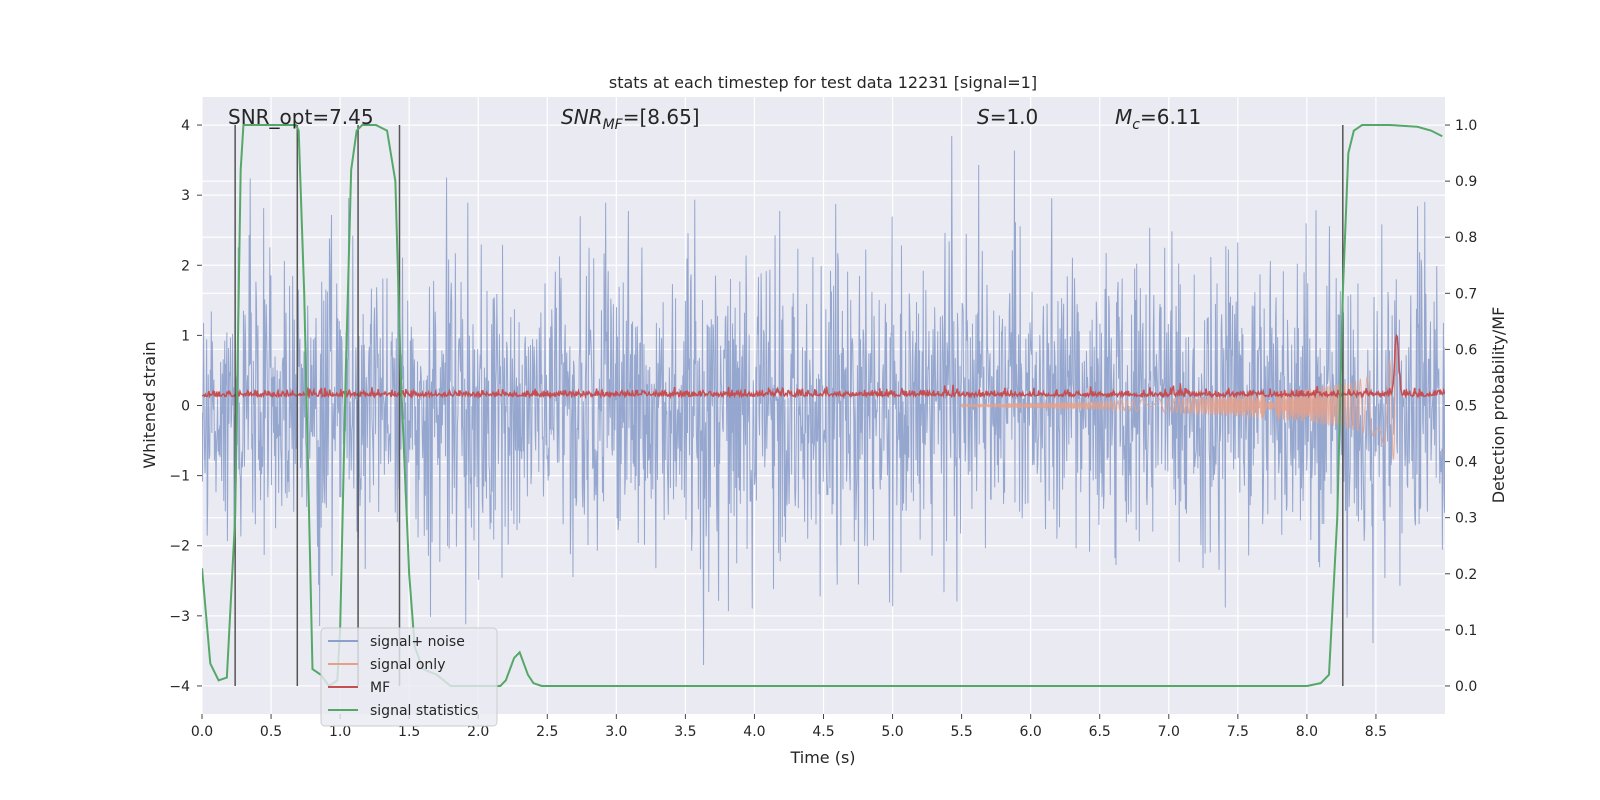 The height and width of the screenshot is (800, 1600). I want to click on series-signal-only, so click(1179, 402).